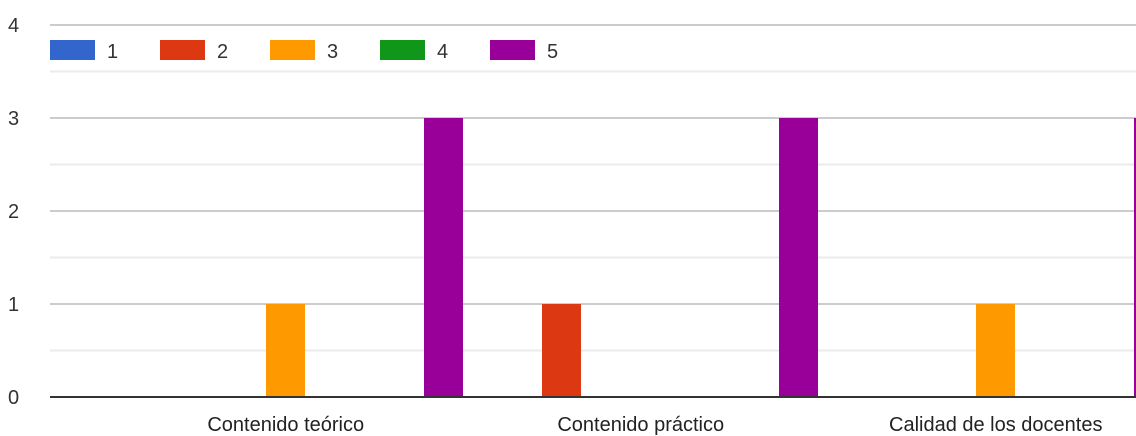 This screenshot has height=436, width=1136. I want to click on y-tick-label: 2, so click(13, 212).